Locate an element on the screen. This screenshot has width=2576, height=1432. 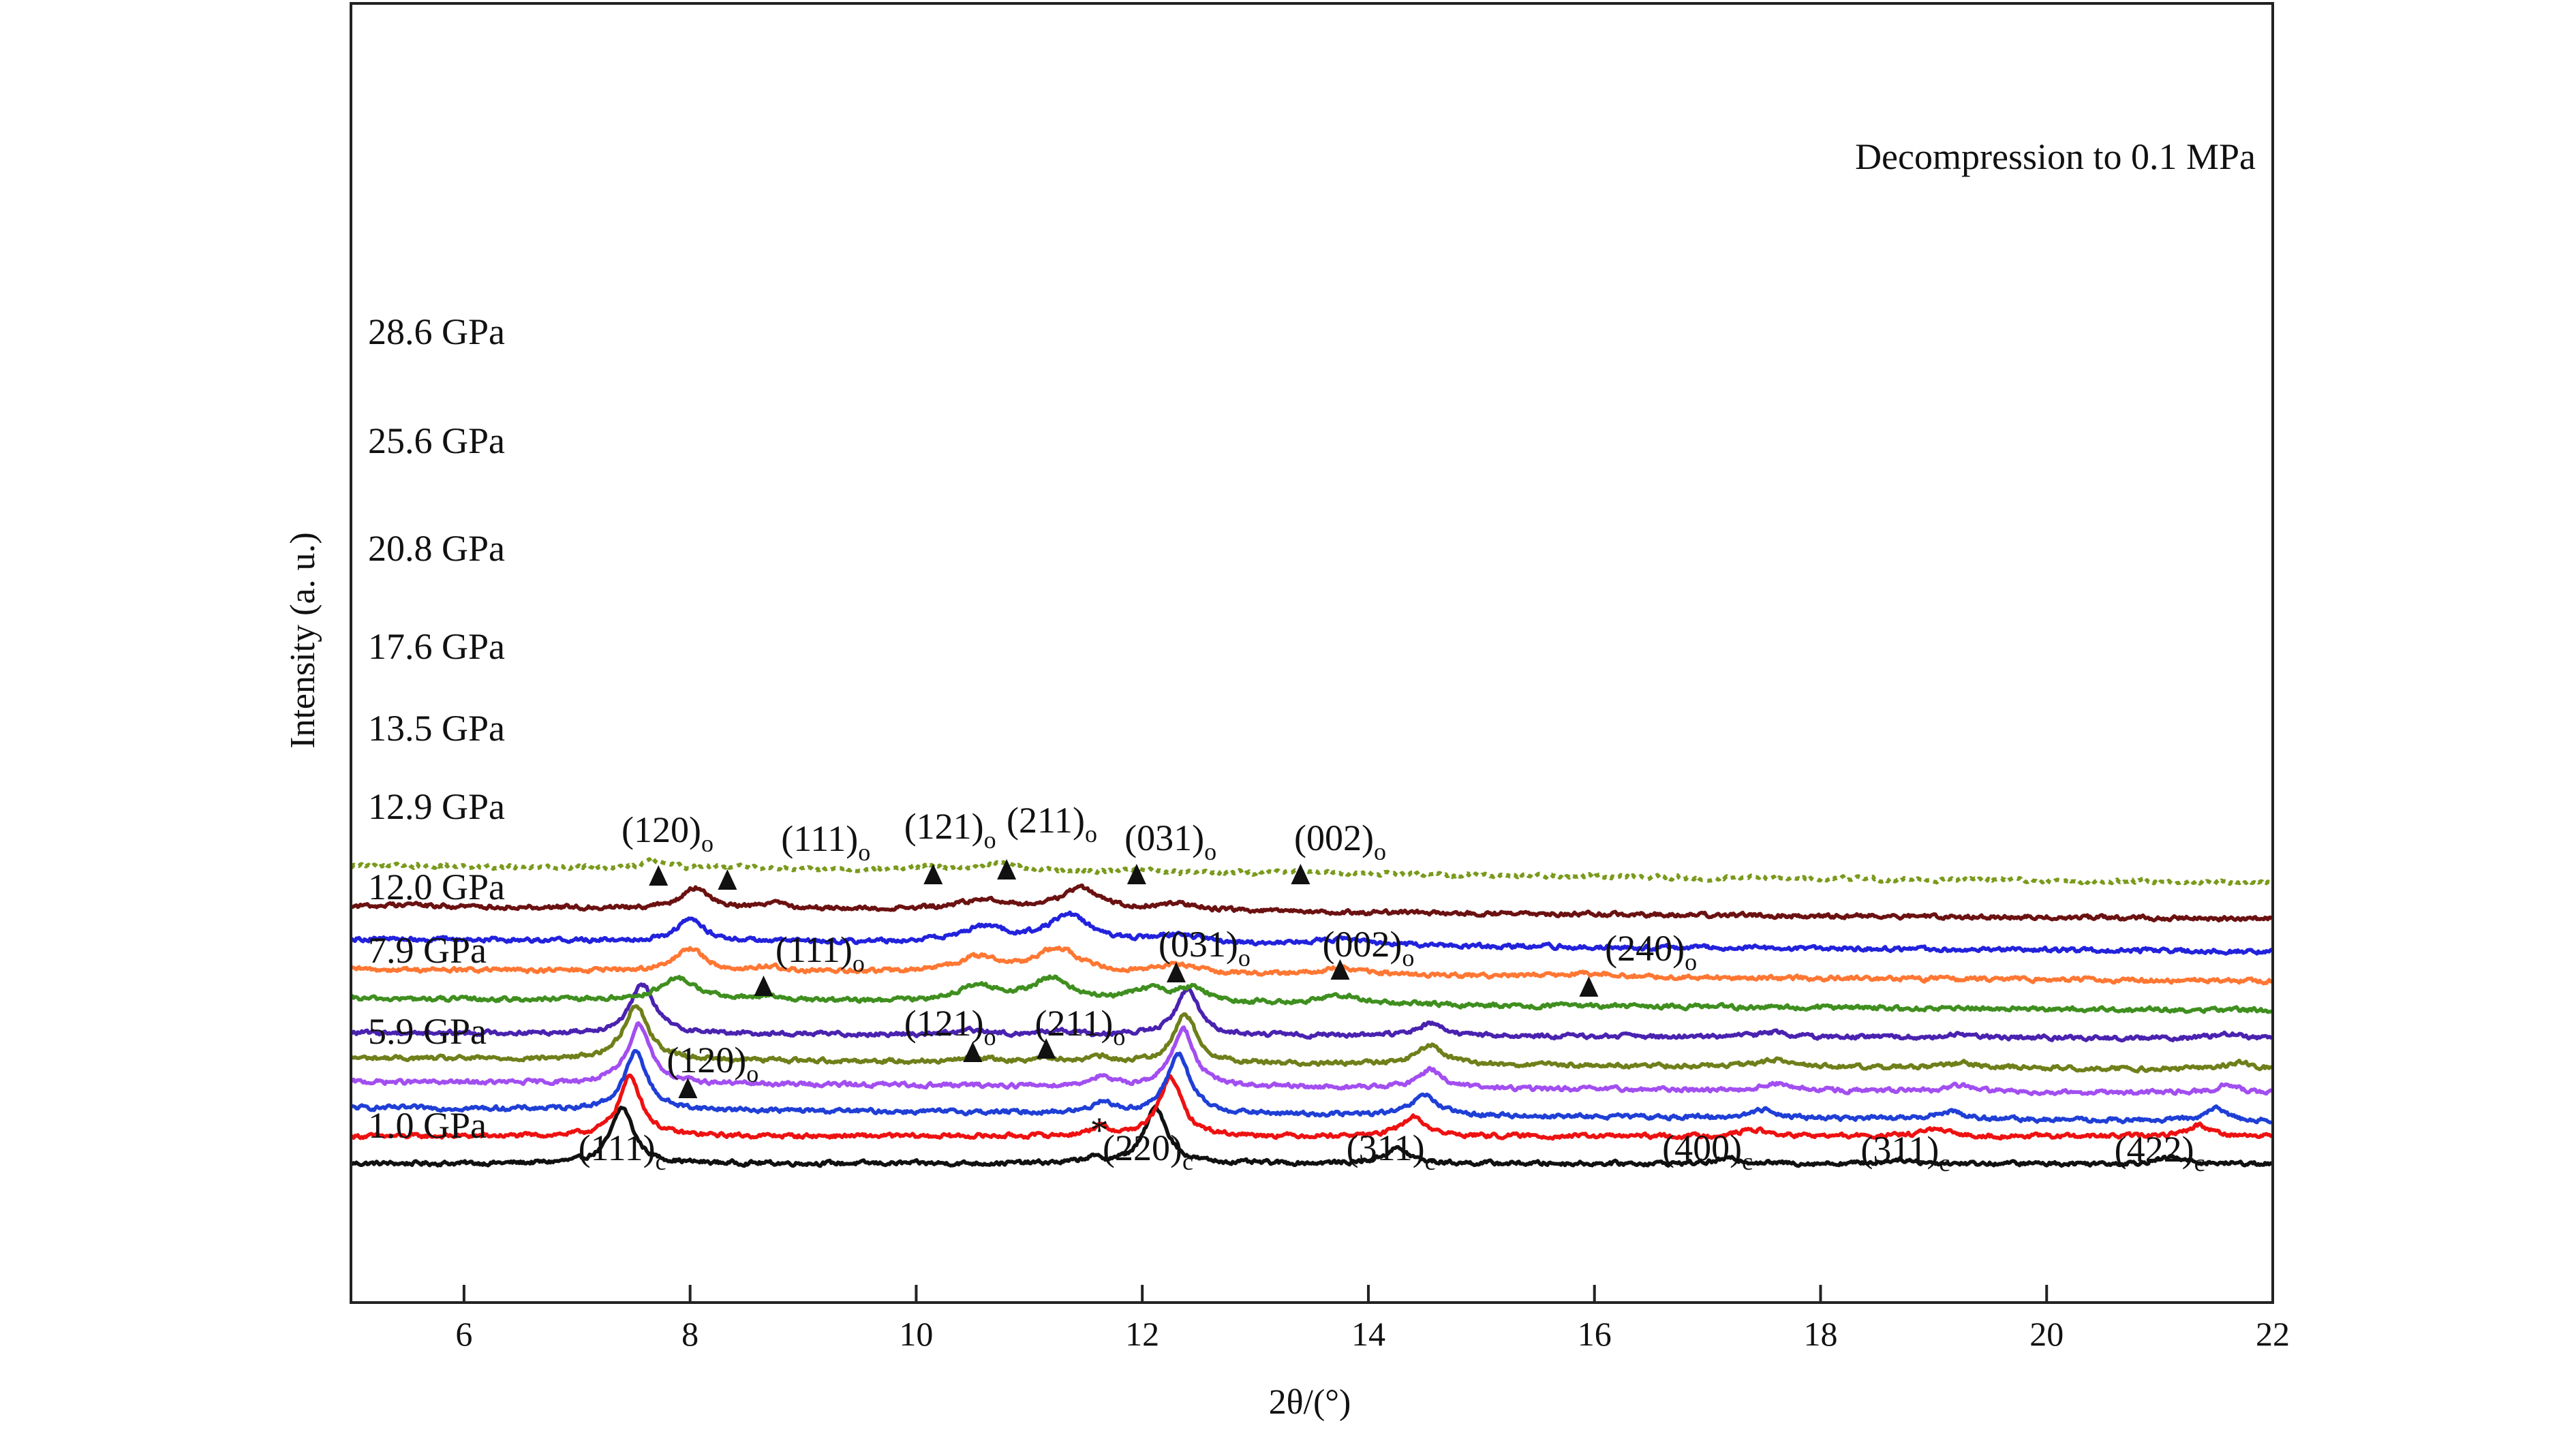
x-tick-label-16: 16 is located at coordinates (1595, 1334).